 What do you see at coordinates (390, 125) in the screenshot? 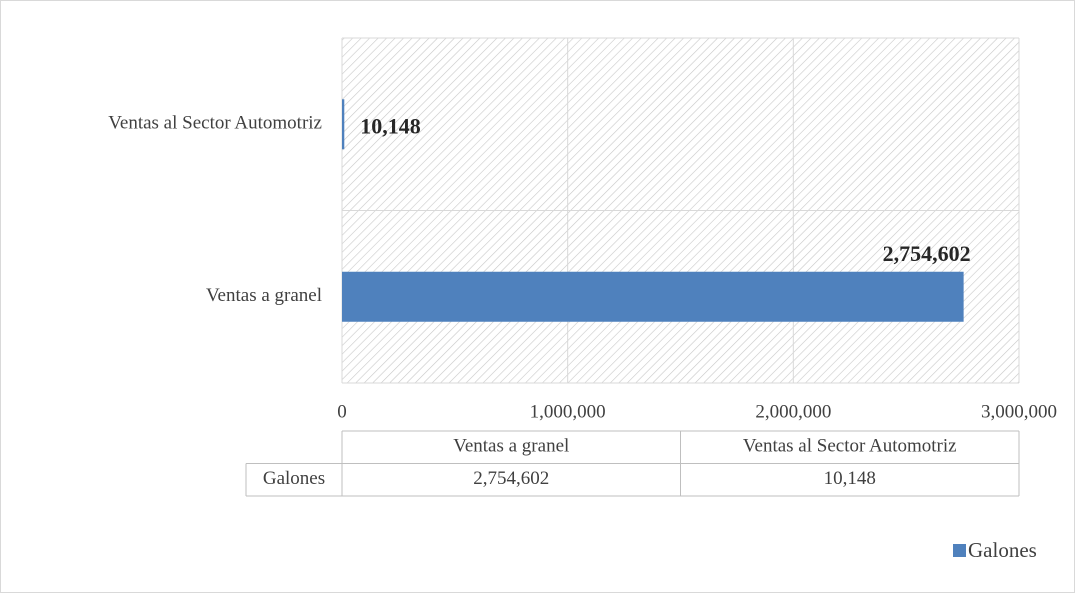
I see `data-label: 10,148` at bounding box center [390, 125].